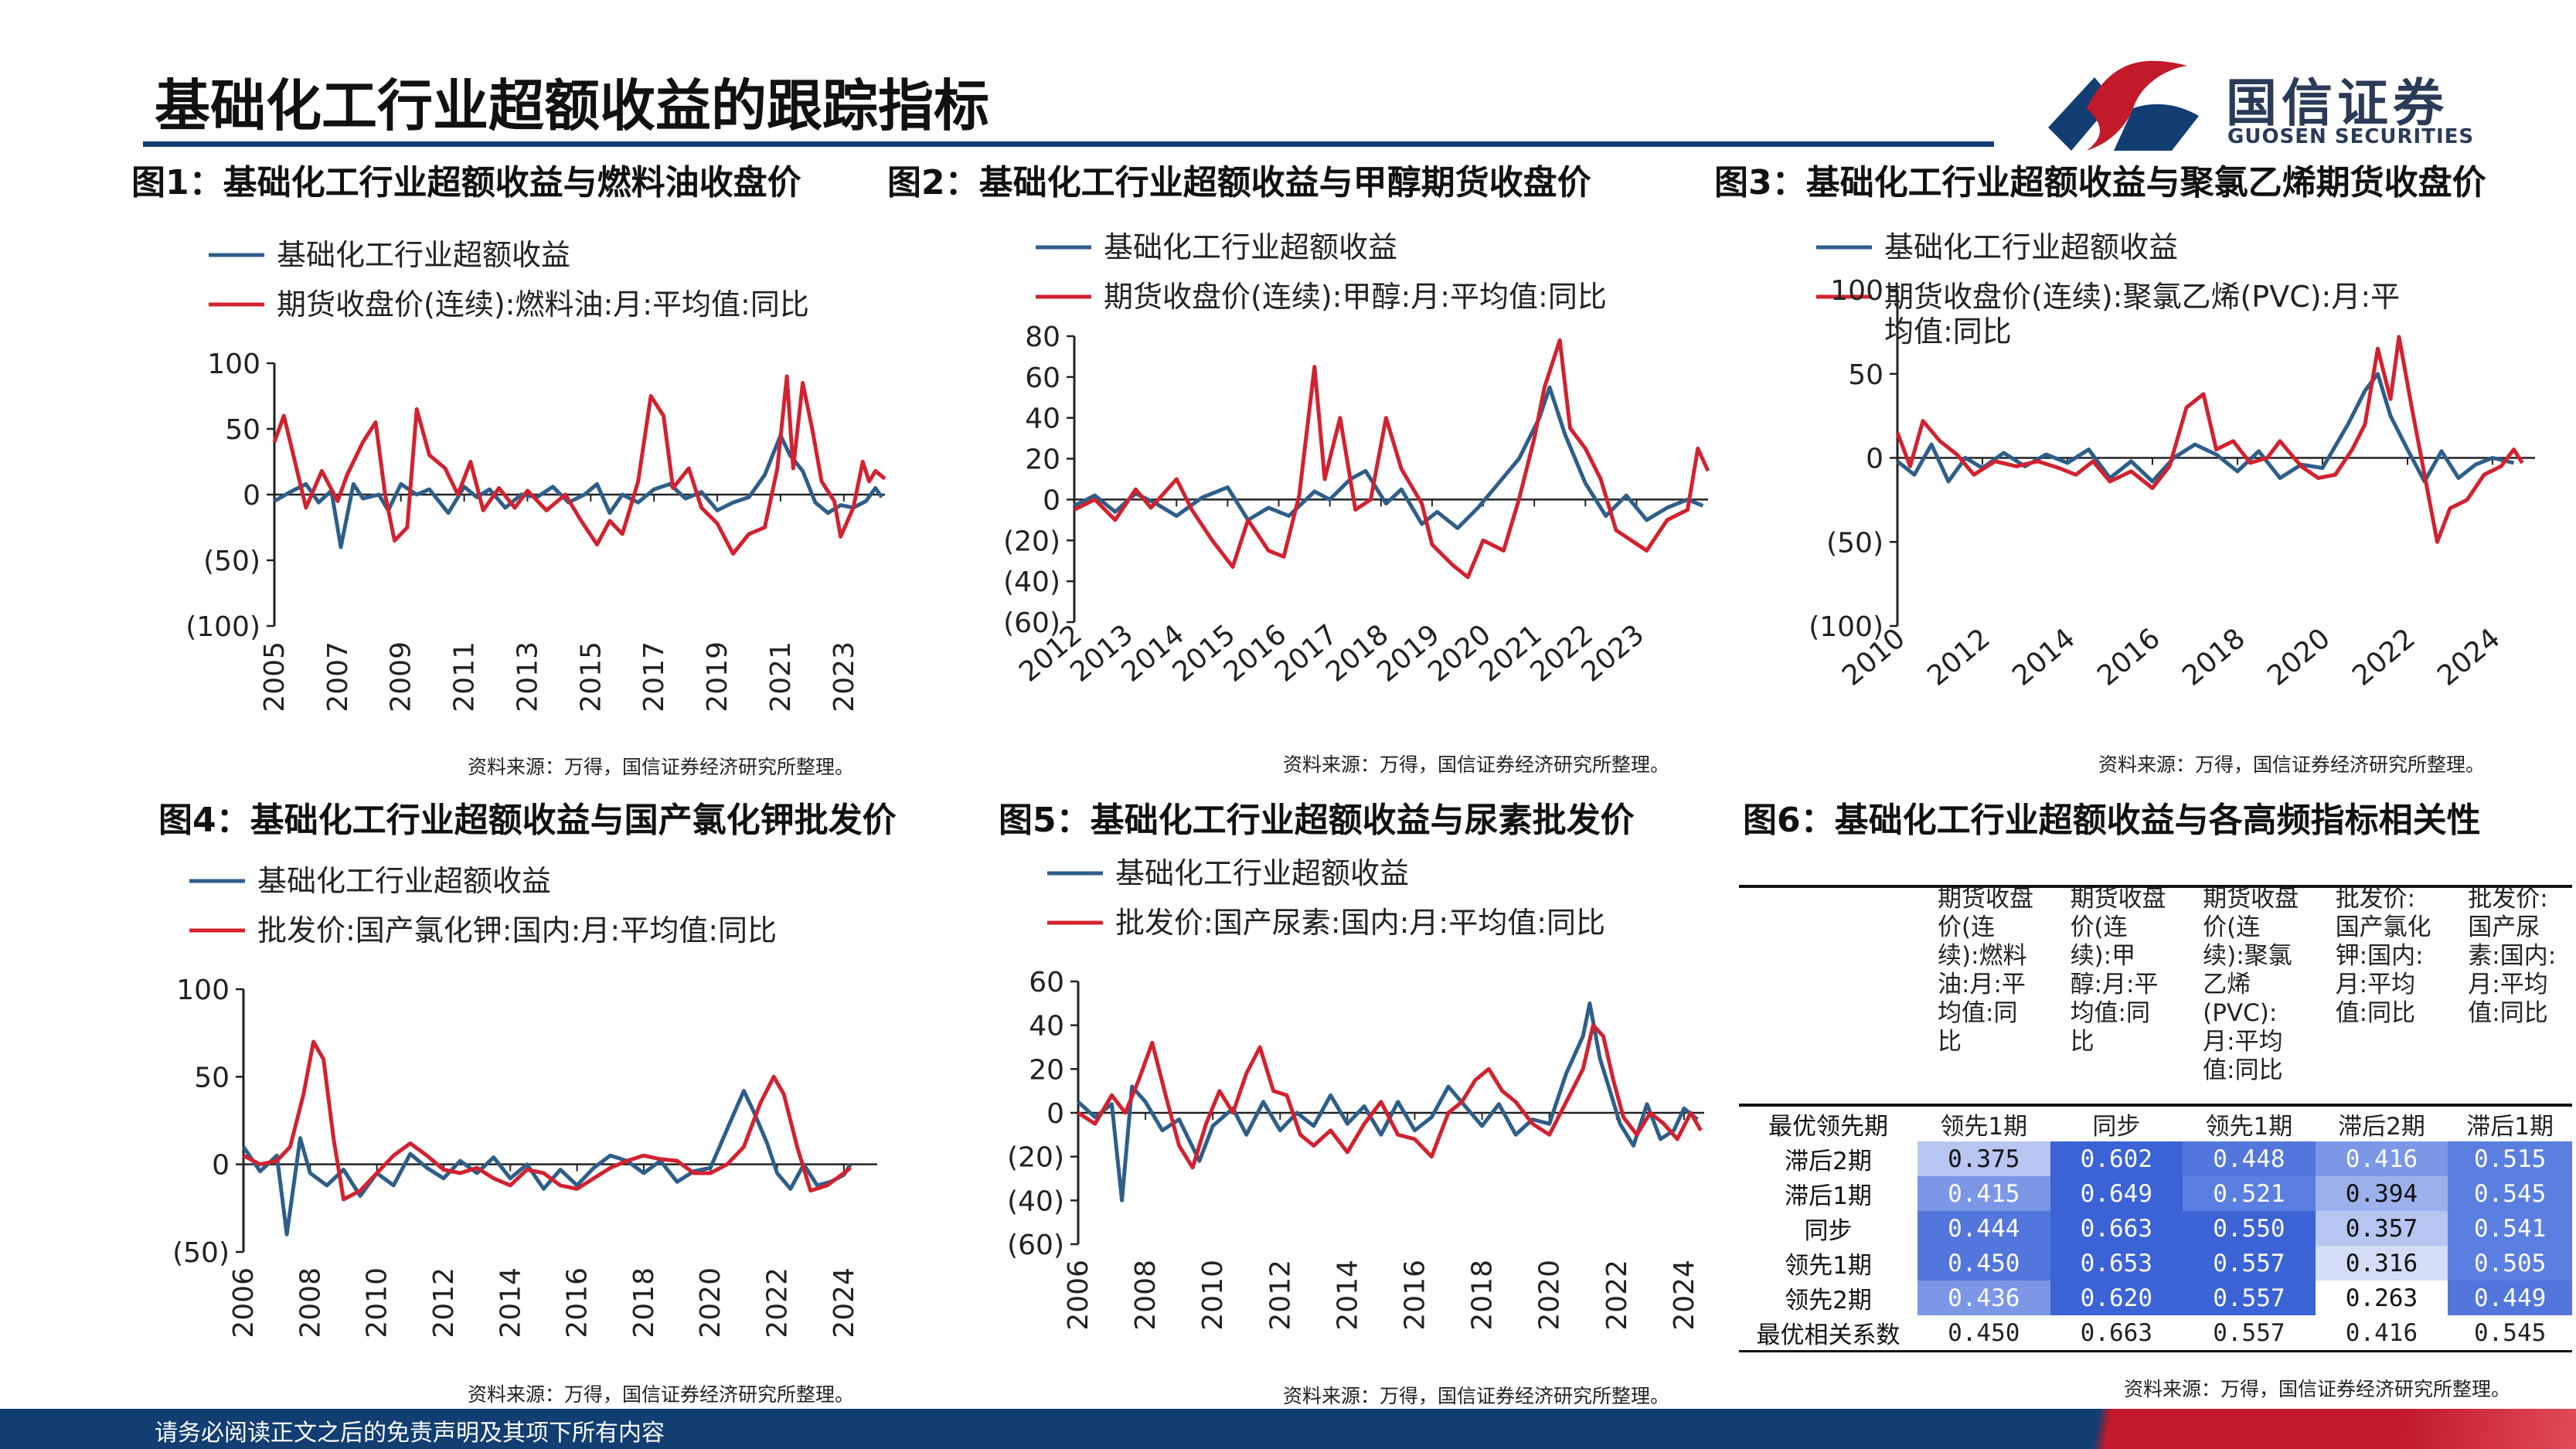  Describe the element at coordinates (2510, 1228) in the screenshot. I see `table-cell: 0.541` at that location.